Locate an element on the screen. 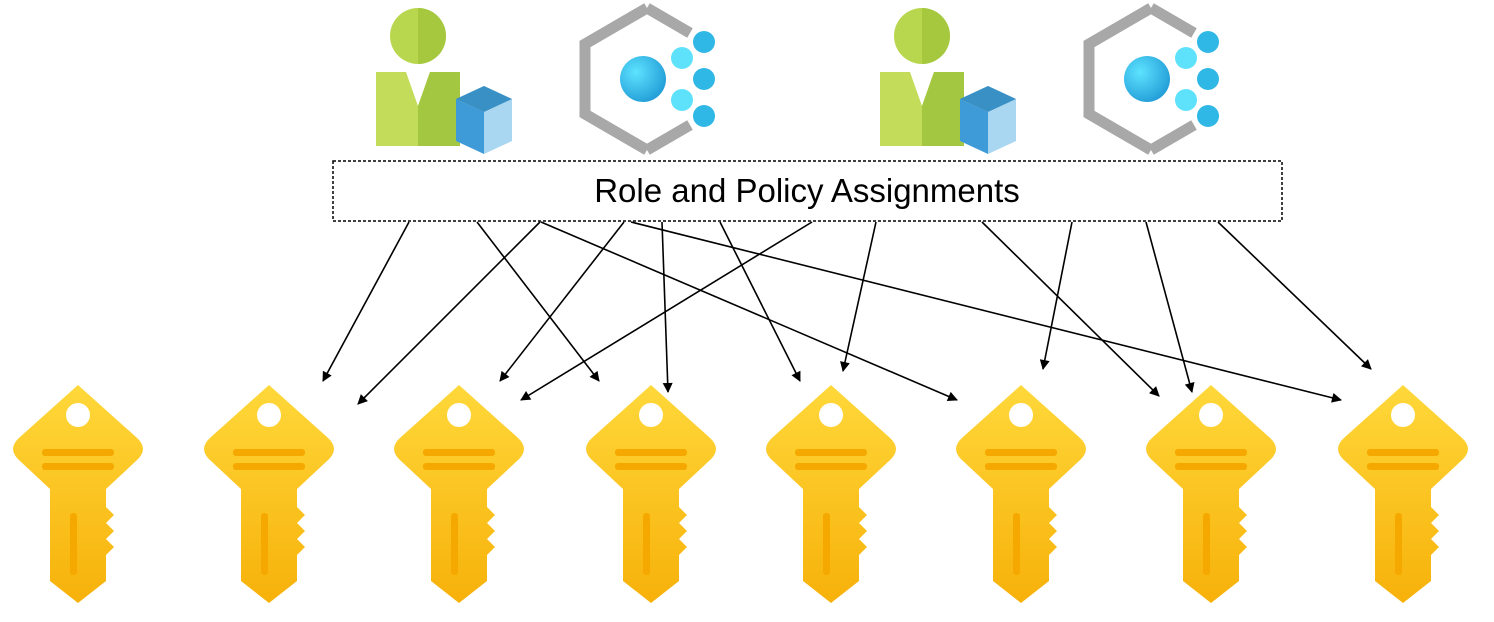 The width and height of the screenshot is (1494, 622). assignments-label: Role and Policy Assignments is located at coordinates (807, 190).